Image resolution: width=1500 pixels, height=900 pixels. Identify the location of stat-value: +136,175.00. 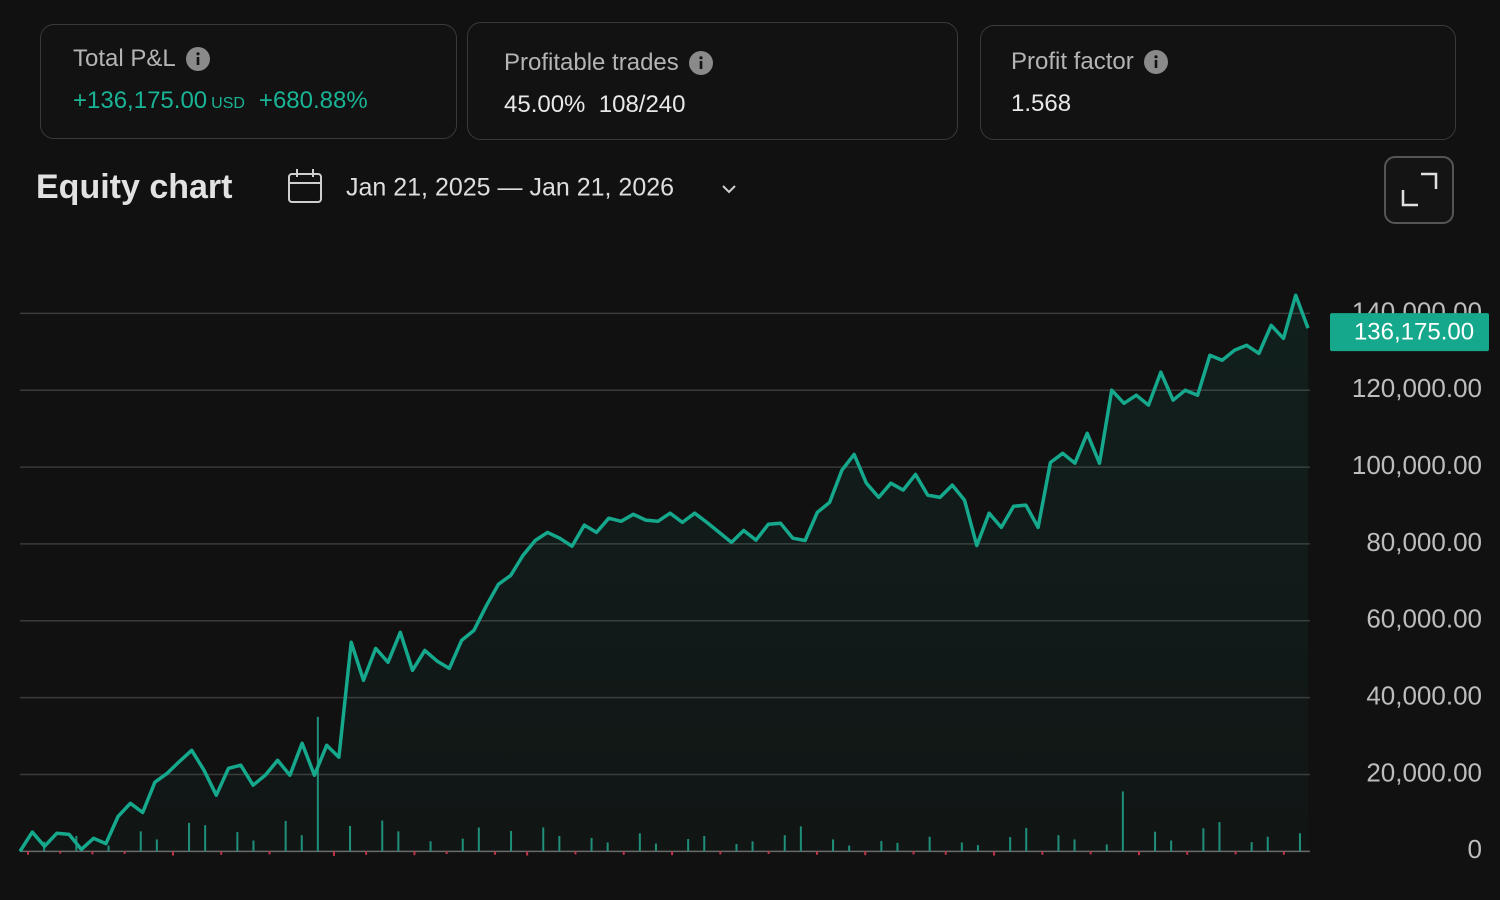
(140, 100).